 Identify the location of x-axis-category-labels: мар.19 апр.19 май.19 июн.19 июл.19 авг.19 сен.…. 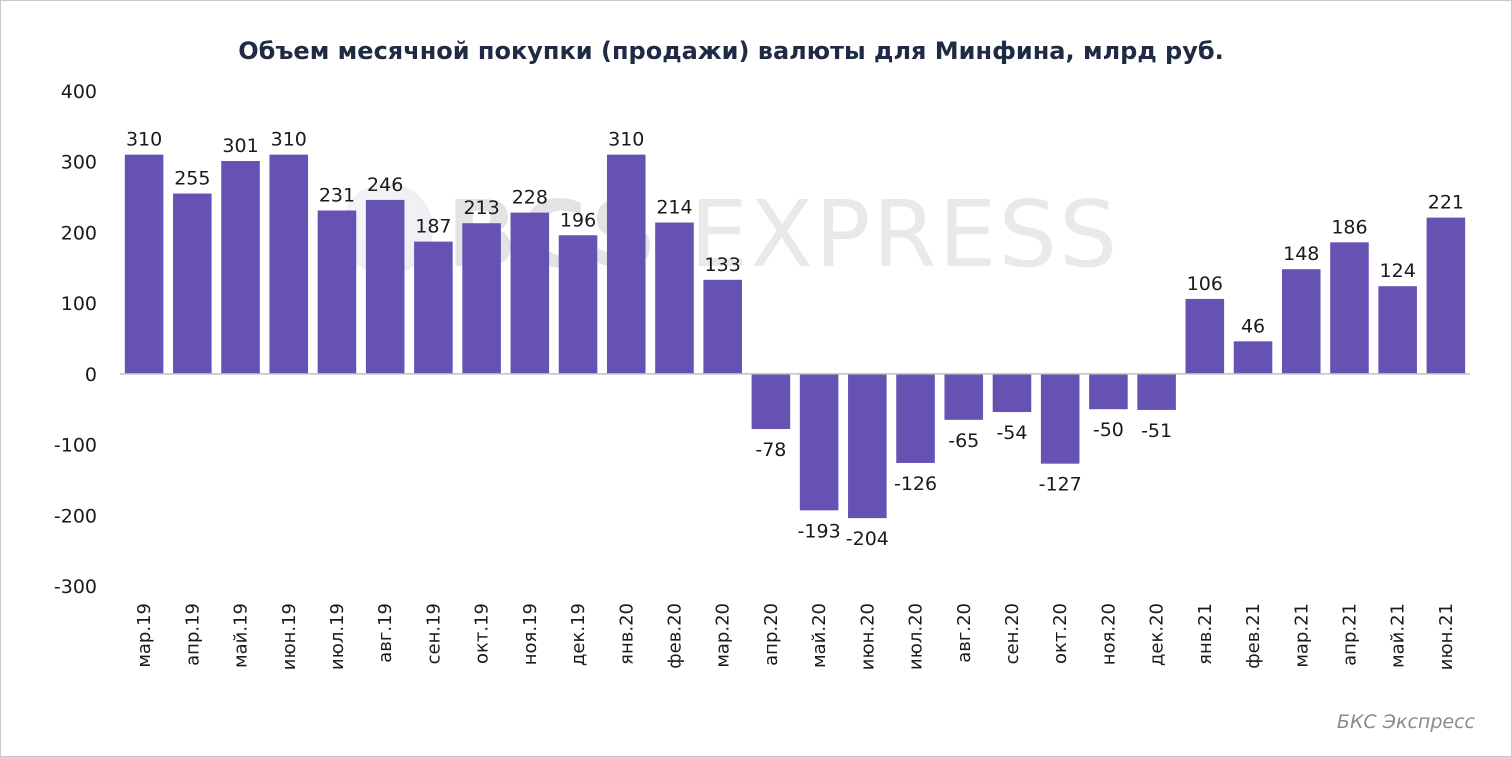
(795, 636).